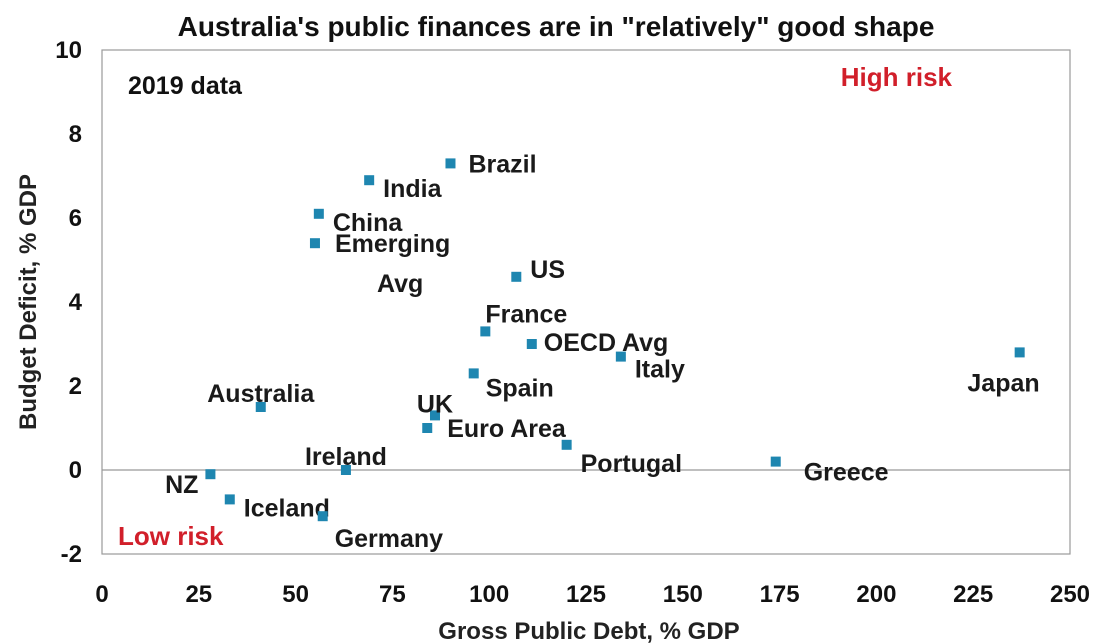 This screenshot has height=643, width=1094. I want to click on data-point-label: China, so click(368, 223).